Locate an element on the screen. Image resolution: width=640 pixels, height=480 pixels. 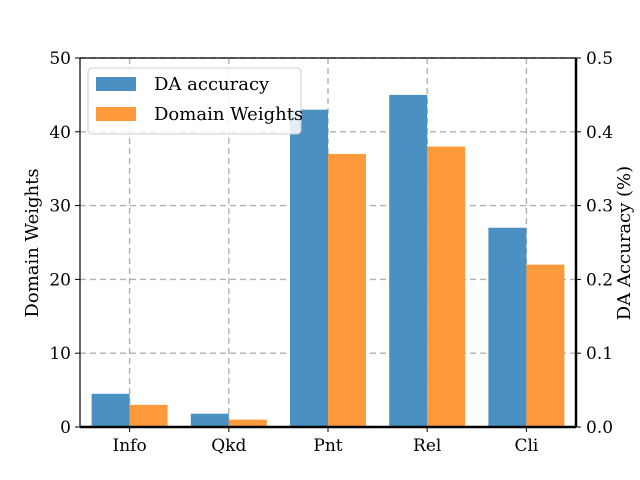
bar-domain-weights-qkd is located at coordinates (247, 423).